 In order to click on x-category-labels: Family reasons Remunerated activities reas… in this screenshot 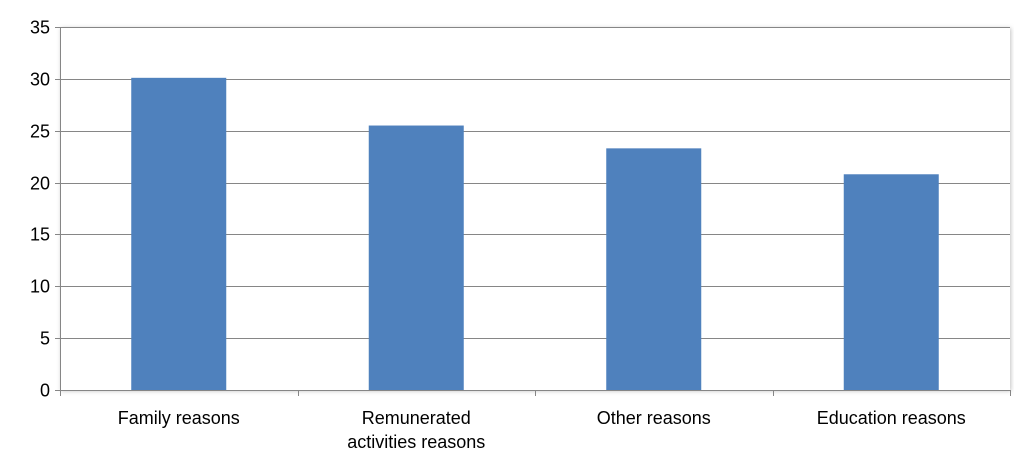, I will do `click(542, 430)`.